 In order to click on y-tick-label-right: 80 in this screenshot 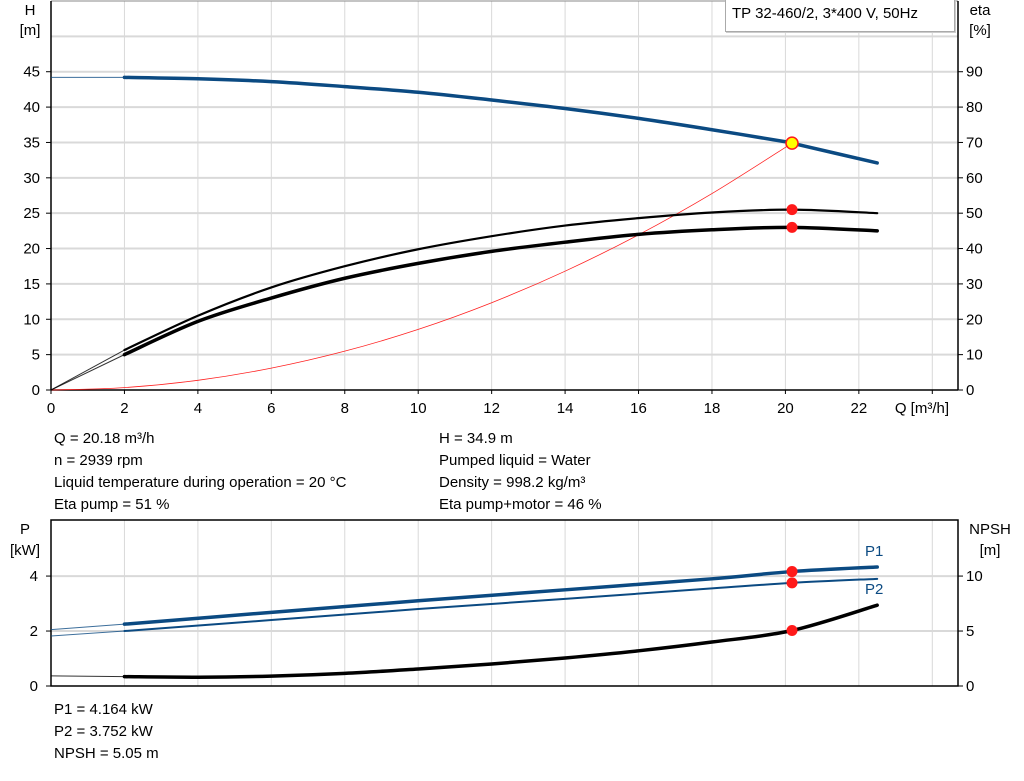, I will do `click(974, 107)`.